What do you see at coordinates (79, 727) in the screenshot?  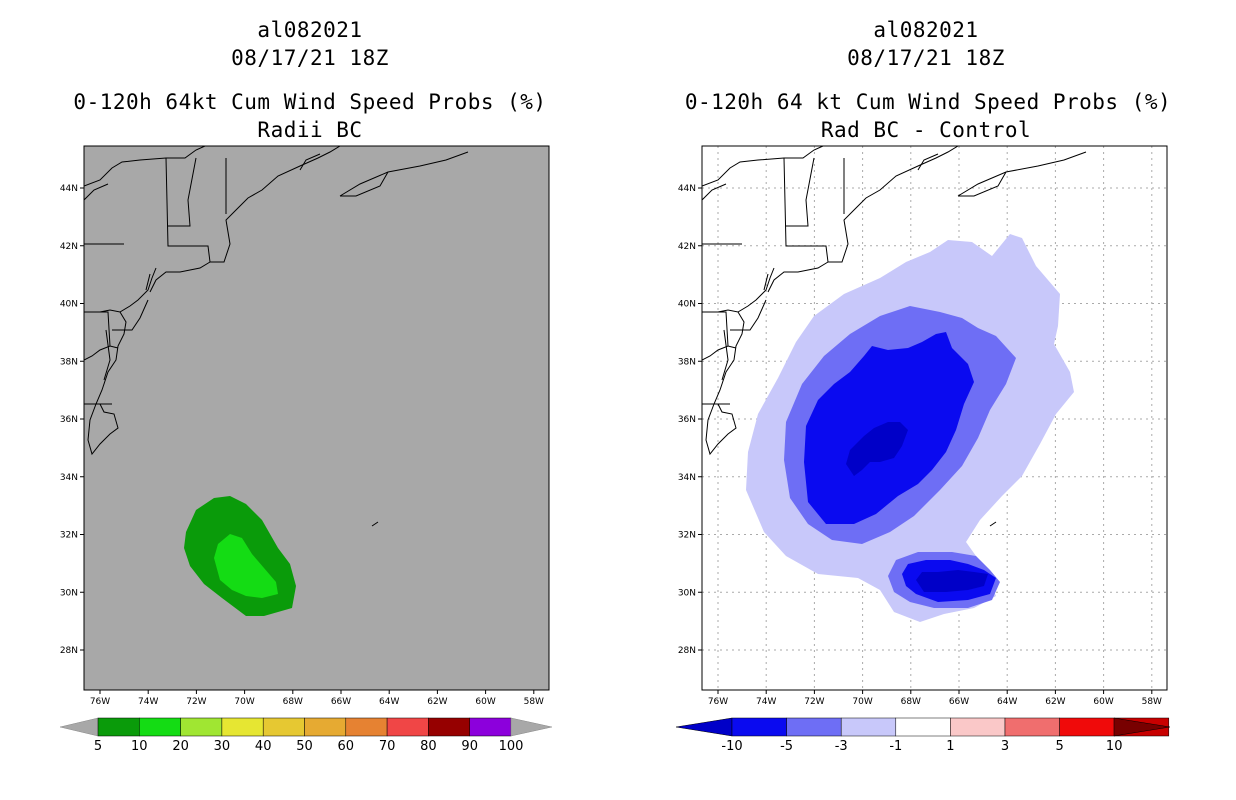 I see `left-colorbar-low-arrow` at bounding box center [79, 727].